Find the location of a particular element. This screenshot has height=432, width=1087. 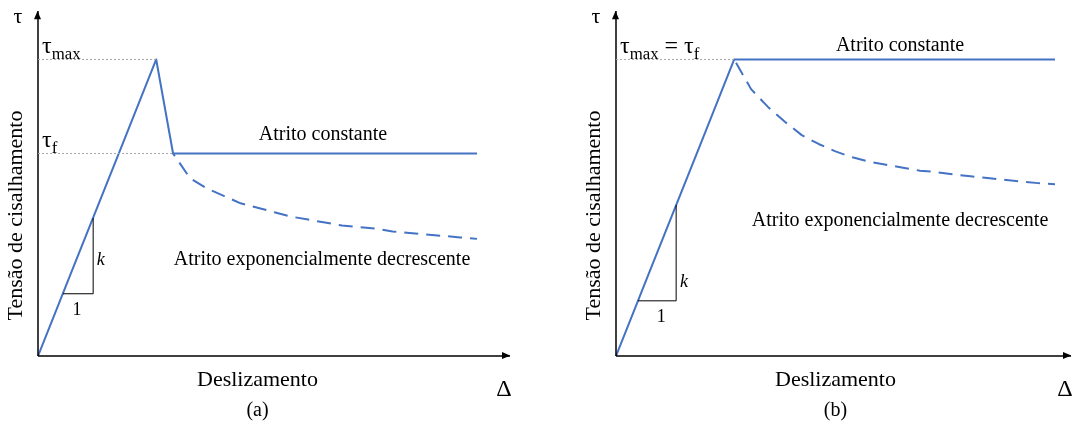

text: (a) is located at coordinates (257, 409).